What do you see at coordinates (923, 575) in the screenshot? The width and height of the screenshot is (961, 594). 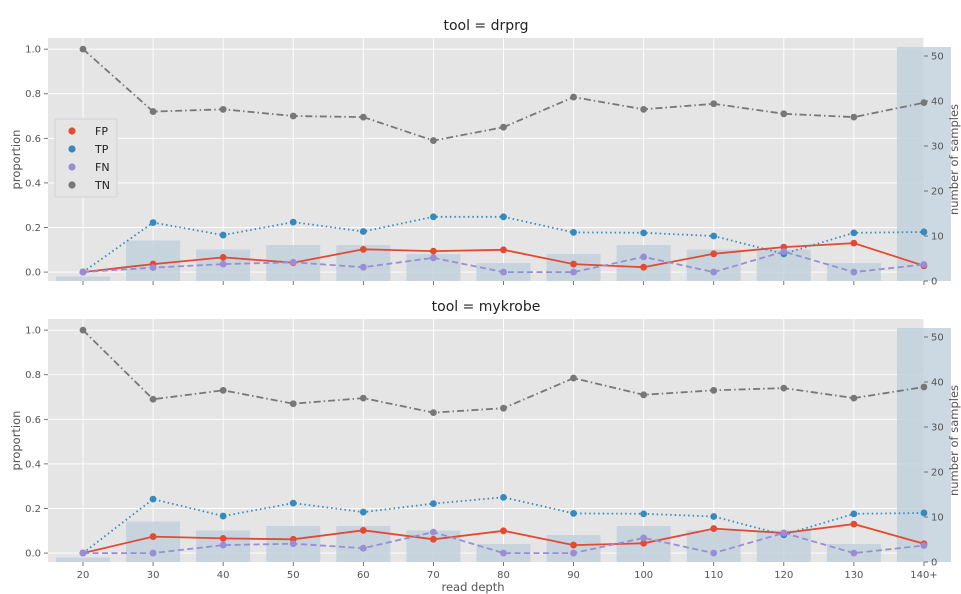 I see `x-tick-label: 140+` at bounding box center [923, 575].